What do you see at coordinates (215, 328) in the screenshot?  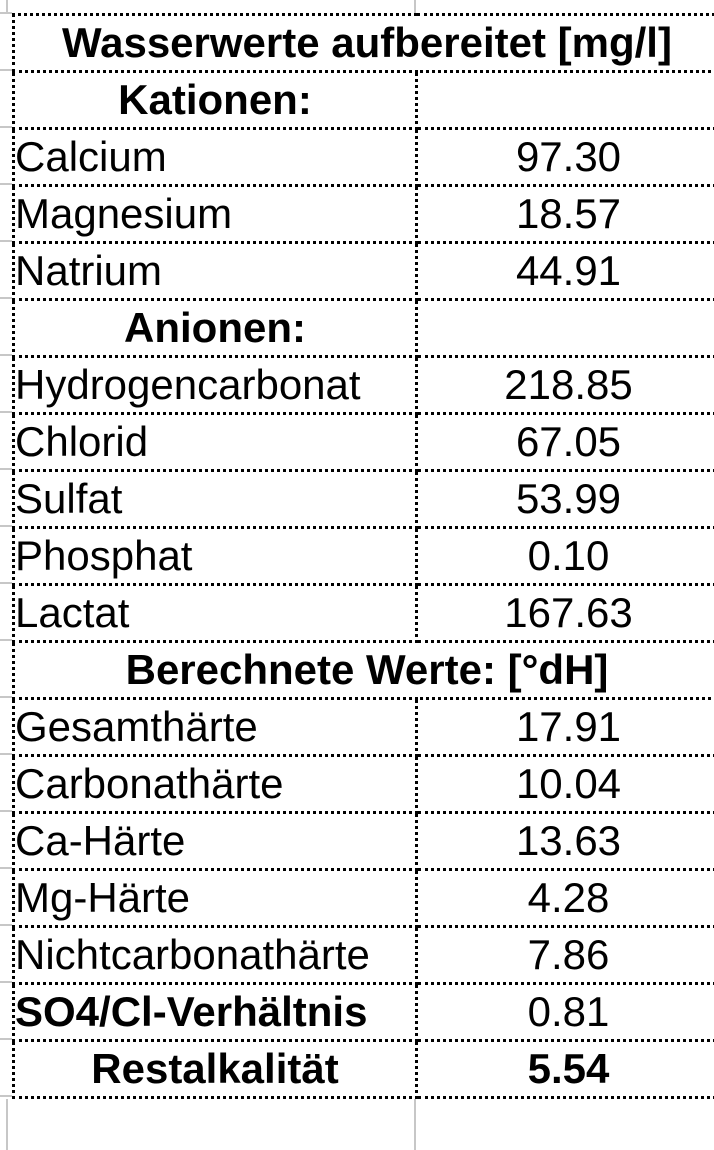 I see `section-header-anionen: Anionen:` at bounding box center [215, 328].